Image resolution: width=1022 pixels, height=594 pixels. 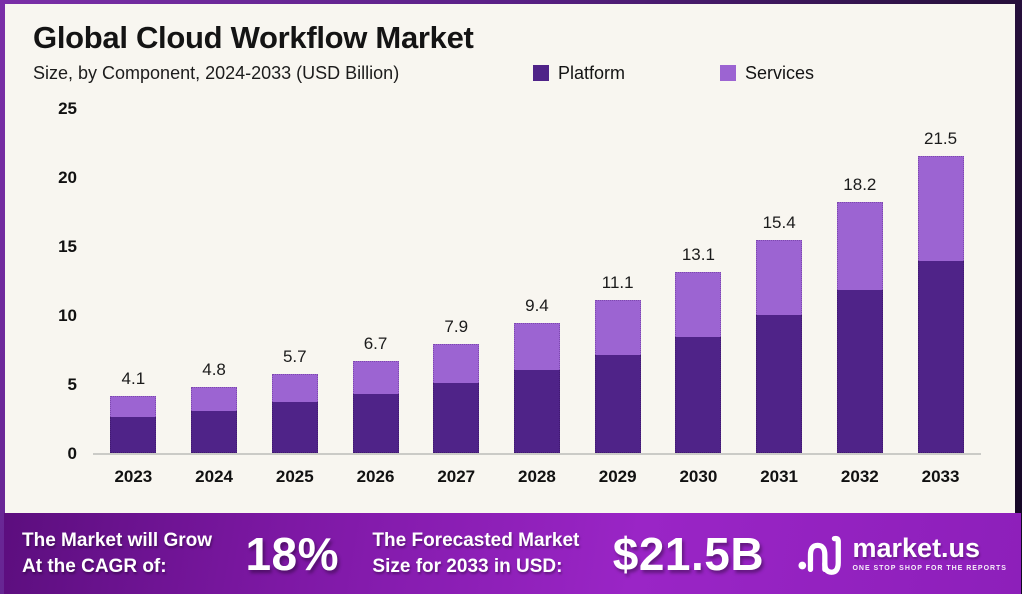 I want to click on cagr-value: 18%, so click(x=292, y=553).